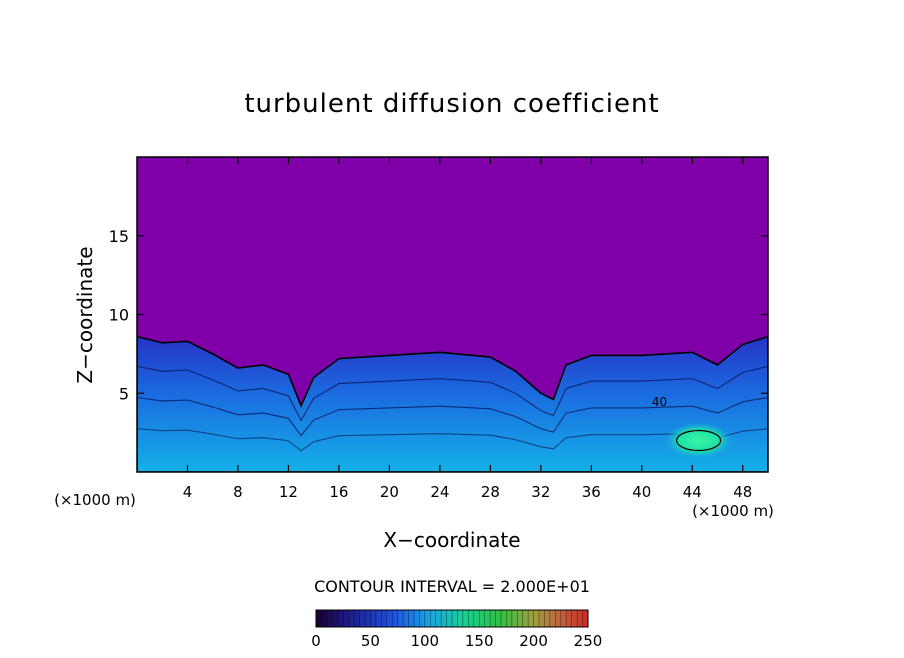  What do you see at coordinates (451, 104) in the screenshot?
I see `chart-title: turbulent diffusion coefficient` at bounding box center [451, 104].